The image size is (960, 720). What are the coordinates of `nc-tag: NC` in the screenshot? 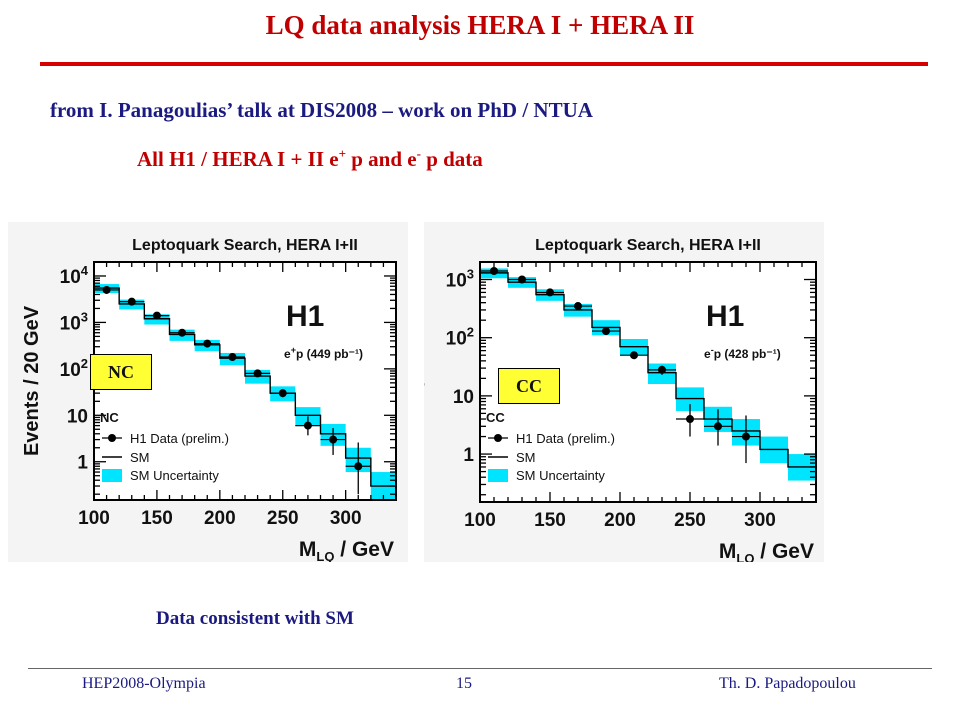 It's located at (121, 372).